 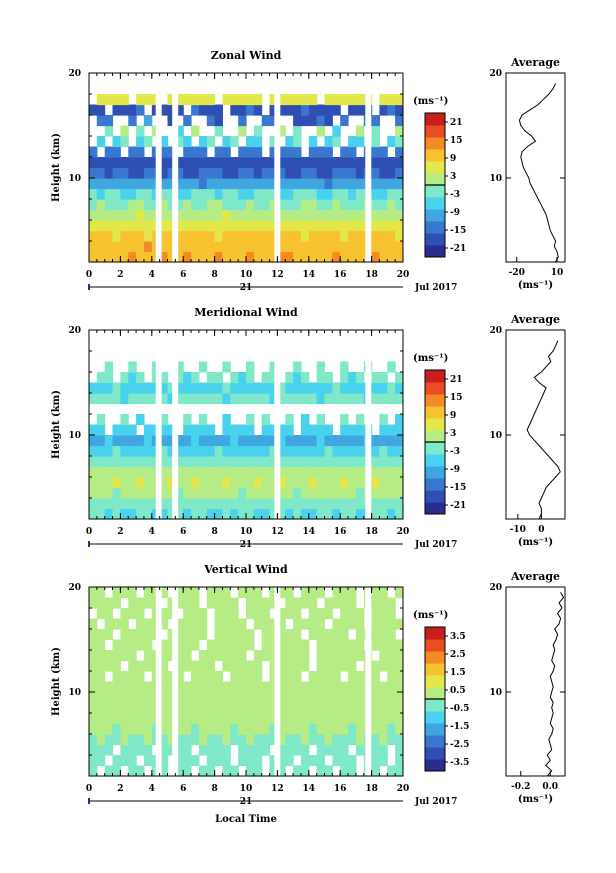 What do you see at coordinates (74, 693) in the screenshot?
I see `y-tick-label: 10` at bounding box center [74, 693].